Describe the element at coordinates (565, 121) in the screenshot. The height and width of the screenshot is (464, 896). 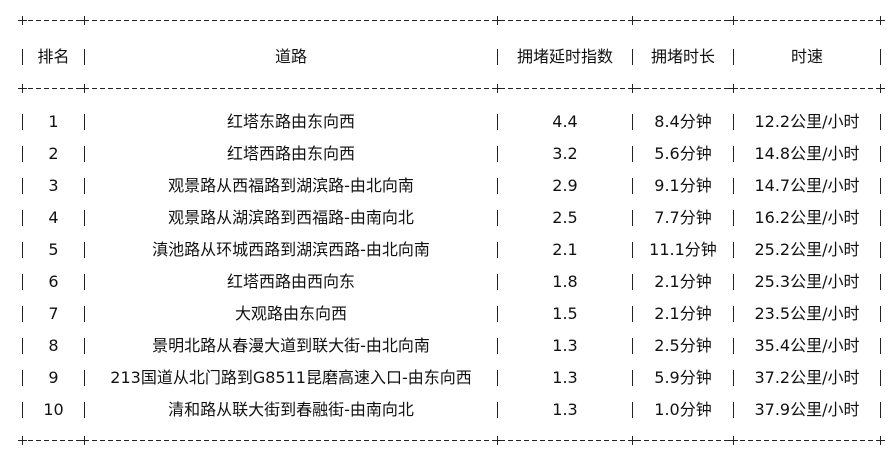
I see `cell-delay-index: 4.4` at that location.